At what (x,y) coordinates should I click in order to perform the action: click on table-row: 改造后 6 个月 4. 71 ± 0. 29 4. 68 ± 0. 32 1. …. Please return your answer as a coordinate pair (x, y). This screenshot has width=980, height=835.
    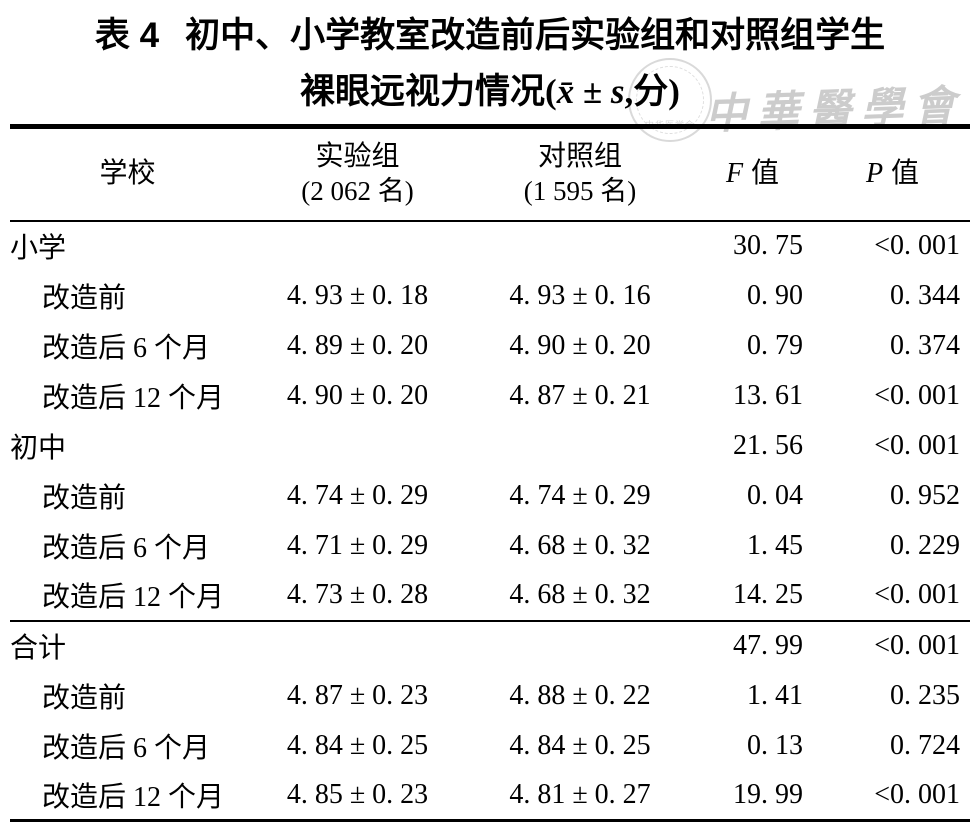
    Looking at the image, I should click on (490, 546).